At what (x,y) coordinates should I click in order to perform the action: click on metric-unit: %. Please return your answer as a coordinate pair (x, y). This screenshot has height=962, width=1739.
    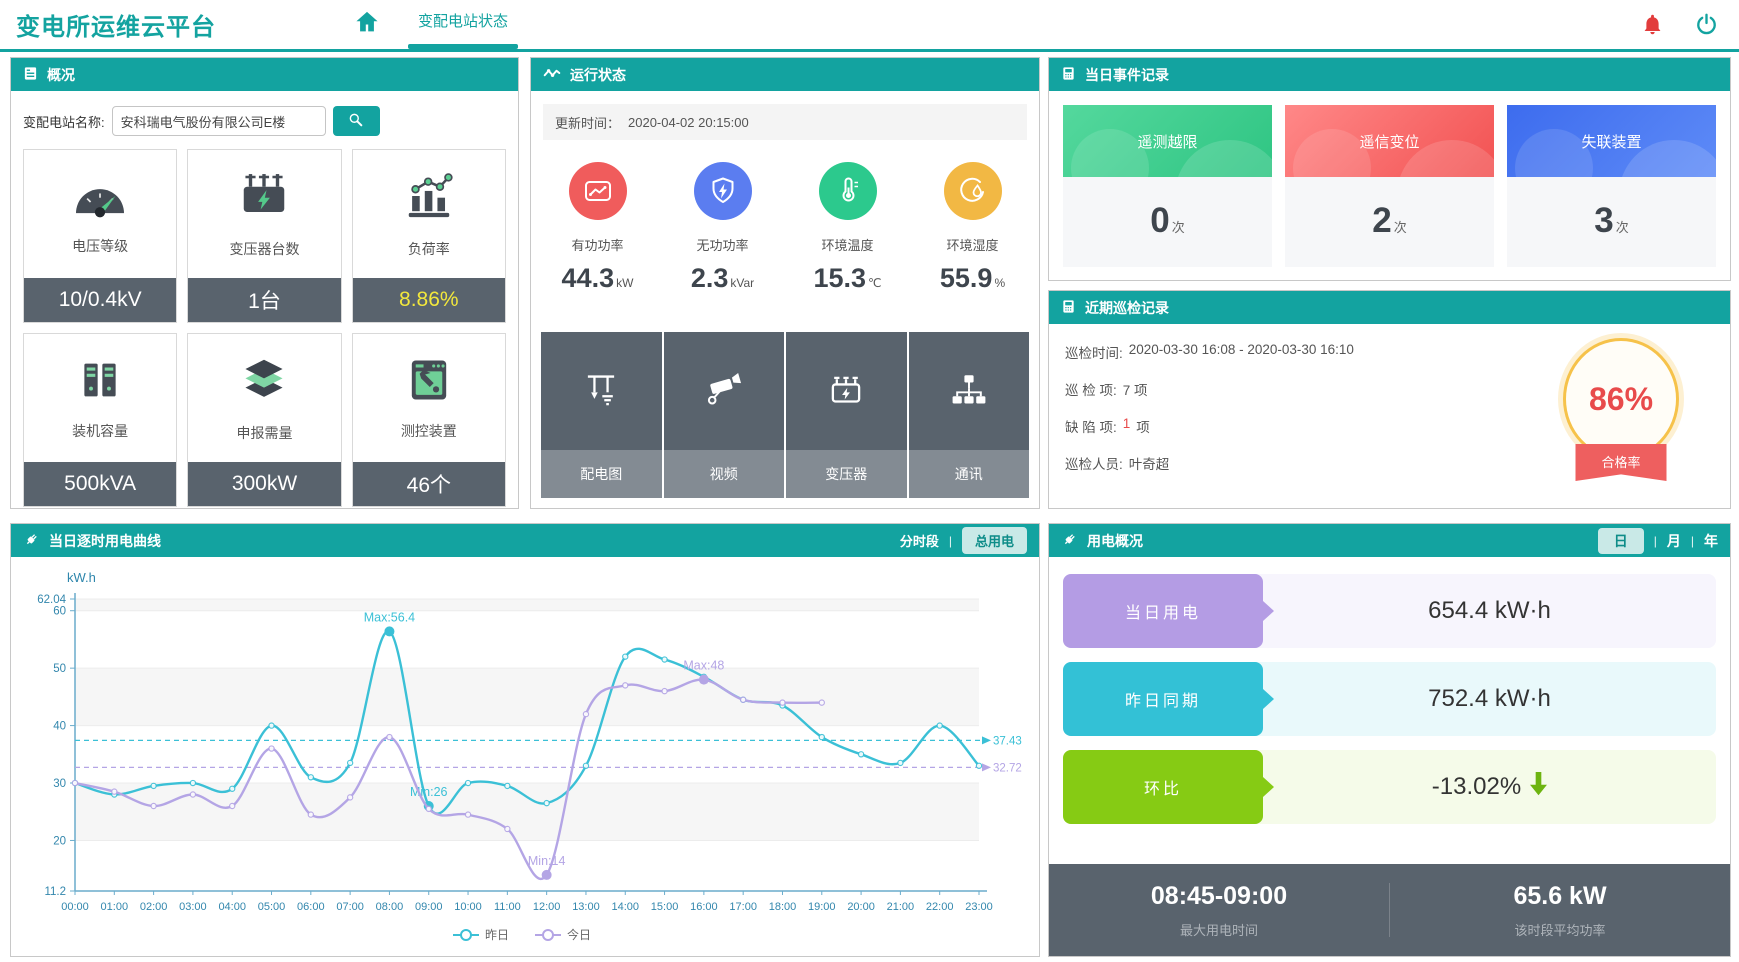
    Looking at the image, I should click on (1000, 283).